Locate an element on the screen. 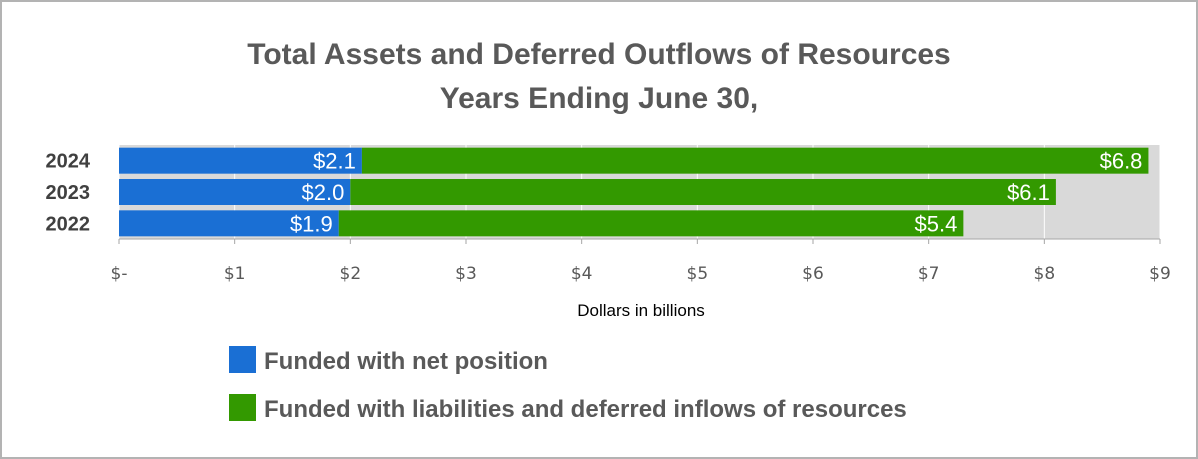 The image size is (1198, 459). x-tick-label: $8 is located at coordinates (1045, 274).